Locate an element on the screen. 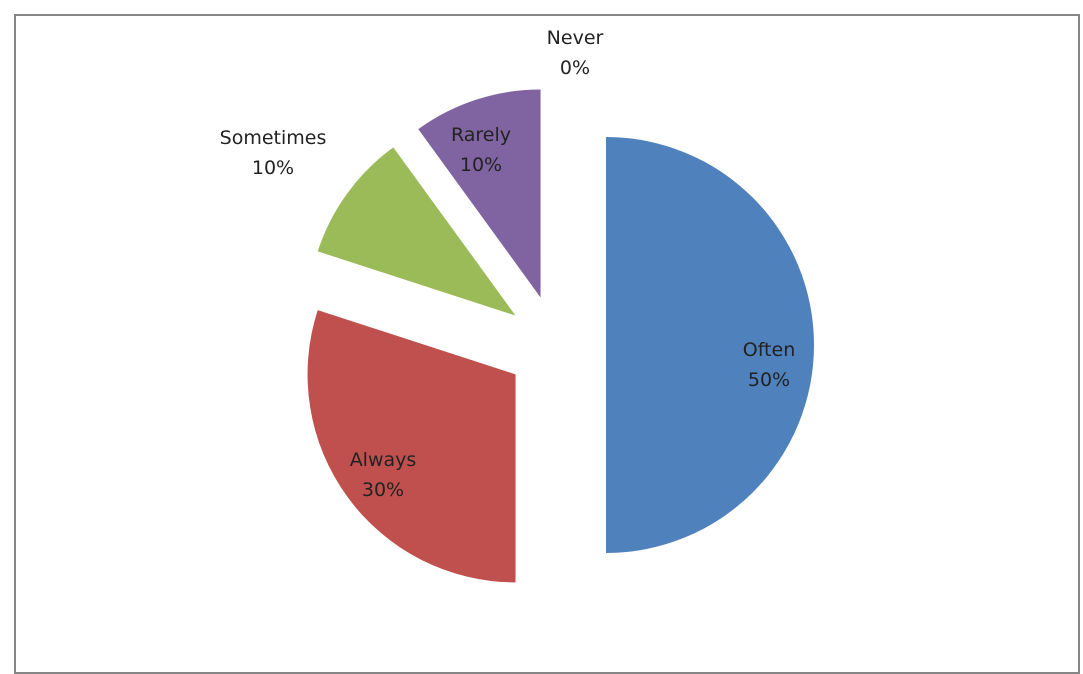 The image size is (1083, 674). pie-slice-often is located at coordinates (710, 345).